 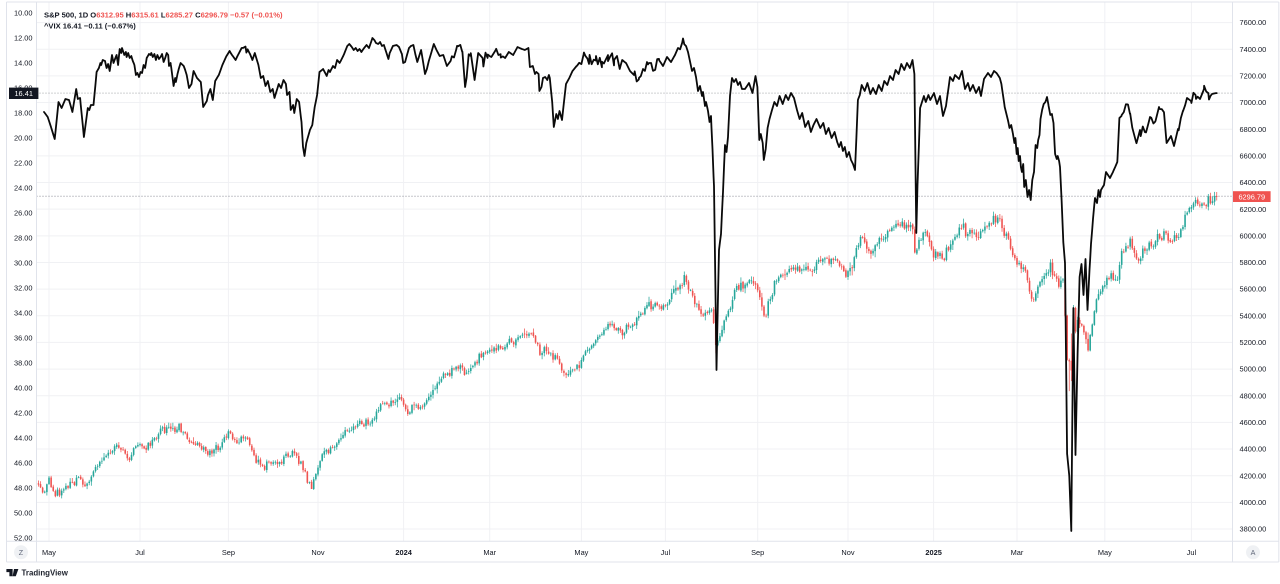 I want to click on svg-text: 7000.00, so click(x=1253, y=102).